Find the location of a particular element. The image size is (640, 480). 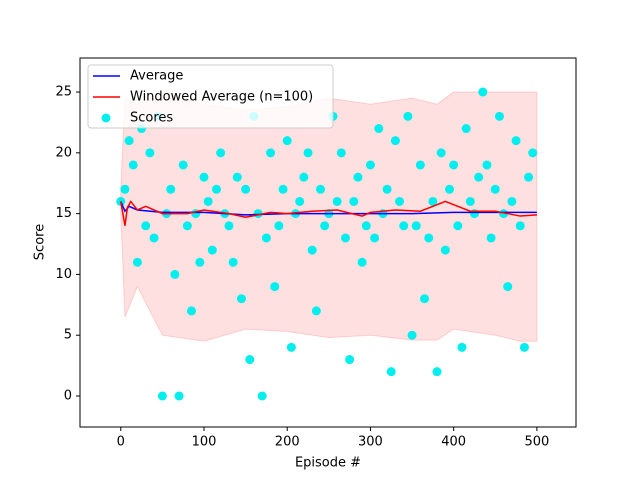

legend-label: Windowed Average (n=100) is located at coordinates (221, 97).